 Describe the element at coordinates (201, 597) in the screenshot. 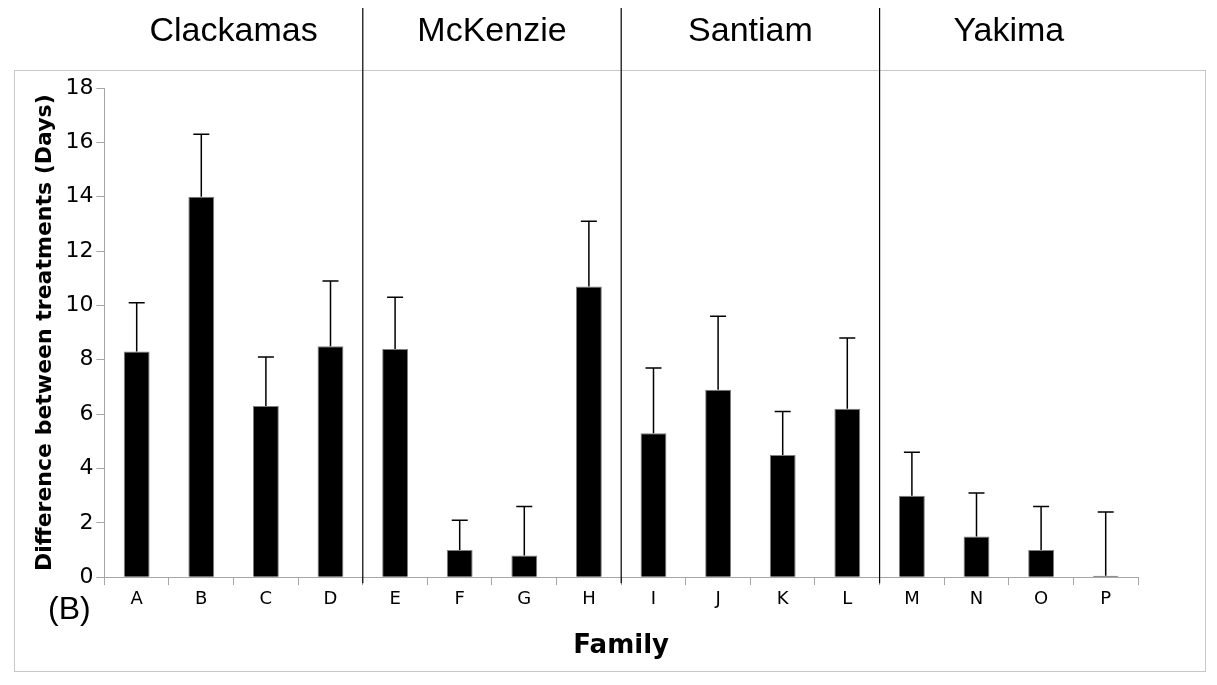

I see `x-tick-label: B` at that location.